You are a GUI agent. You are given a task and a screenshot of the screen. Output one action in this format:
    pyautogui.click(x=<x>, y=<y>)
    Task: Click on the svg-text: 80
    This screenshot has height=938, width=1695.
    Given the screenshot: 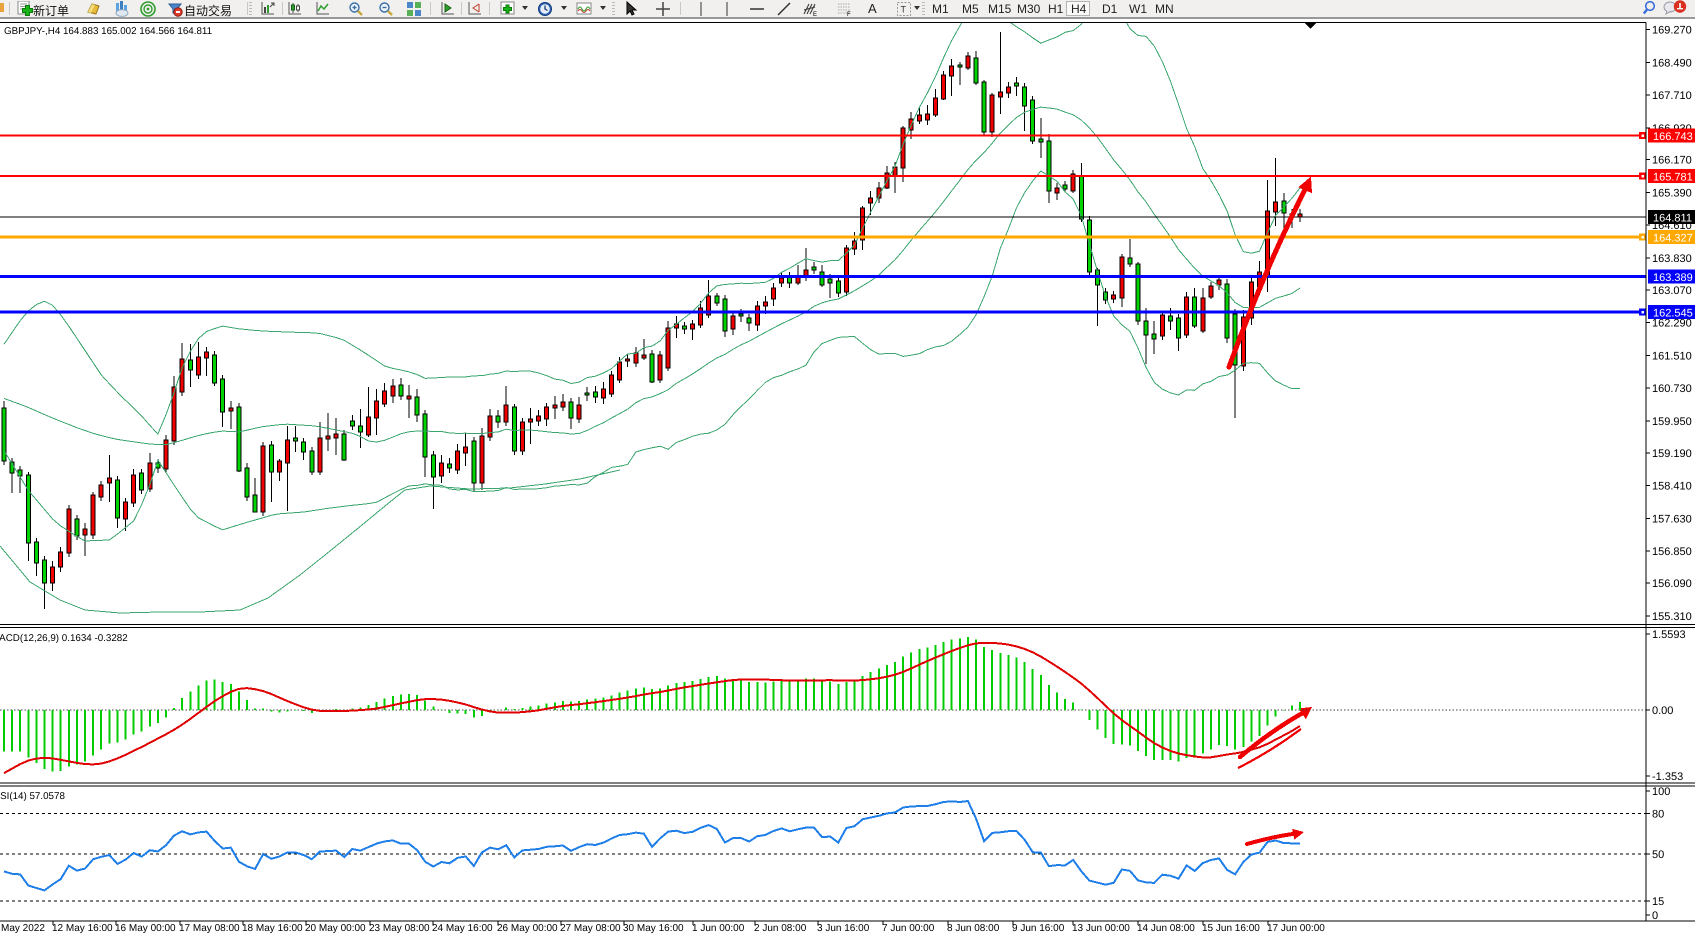 What is the action you would take?
    pyautogui.click(x=1658, y=814)
    